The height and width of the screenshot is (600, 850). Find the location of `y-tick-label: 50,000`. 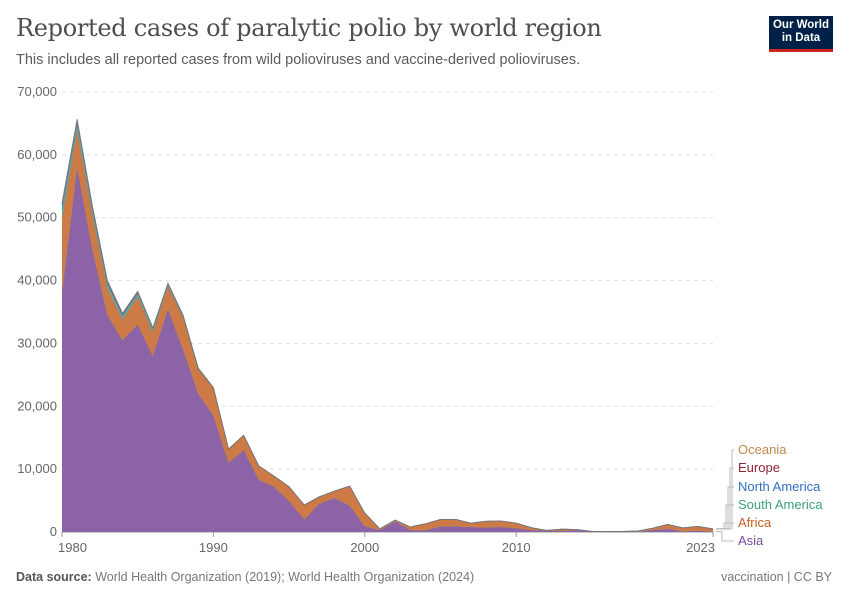

y-tick-label: 50,000 is located at coordinates (37, 217).